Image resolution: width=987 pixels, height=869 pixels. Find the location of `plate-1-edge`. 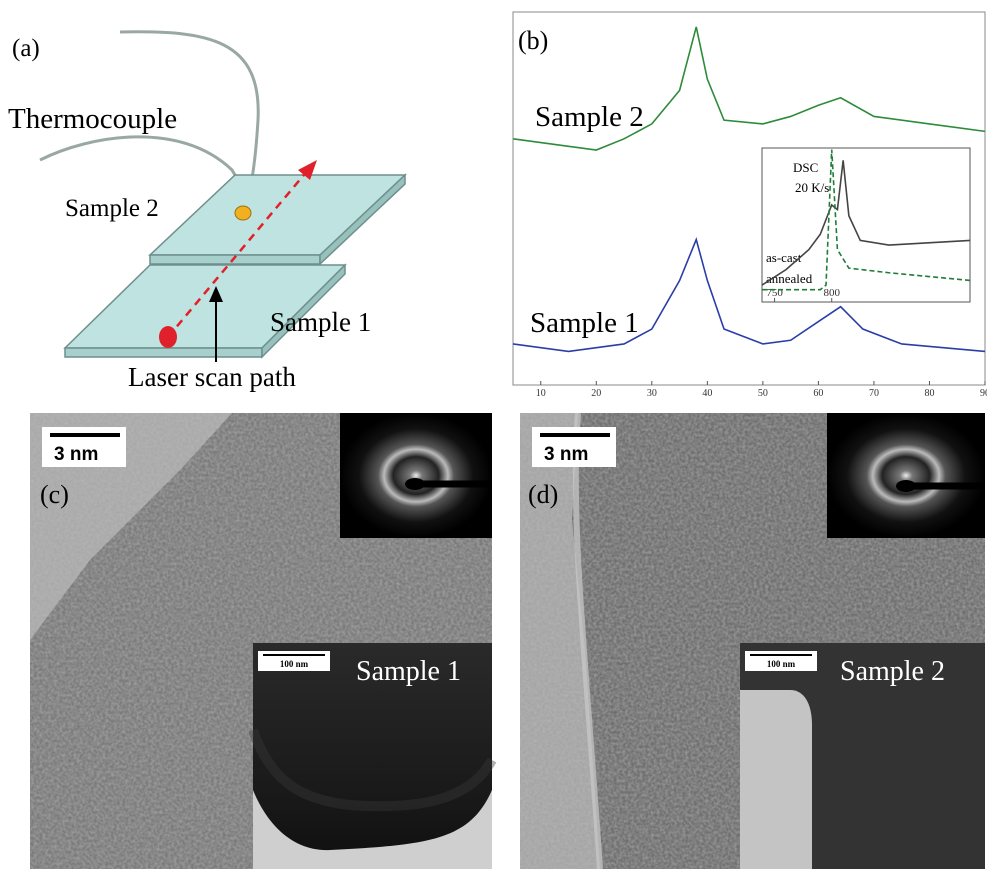

plate-1-edge is located at coordinates (163, 352).